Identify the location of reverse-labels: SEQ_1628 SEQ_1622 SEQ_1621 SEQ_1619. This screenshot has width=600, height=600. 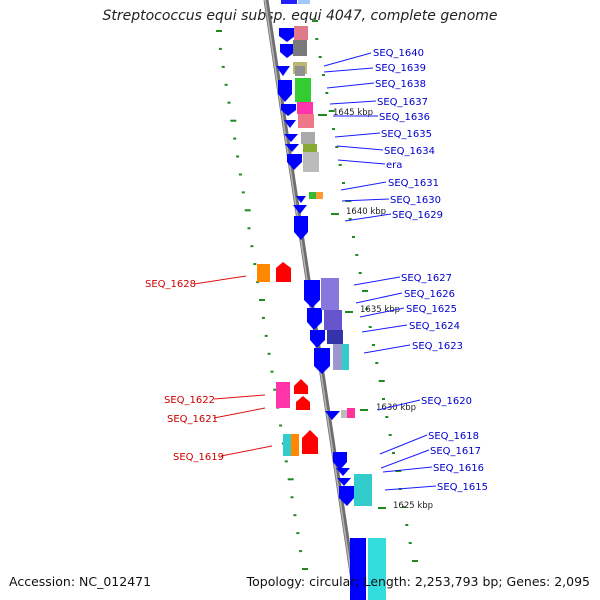
(184, 371).